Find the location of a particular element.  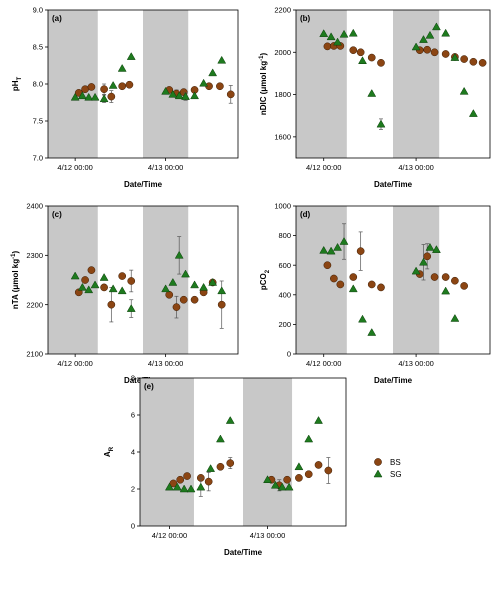

y-axis-label-sup: -1 is located at coordinates (14, 256).